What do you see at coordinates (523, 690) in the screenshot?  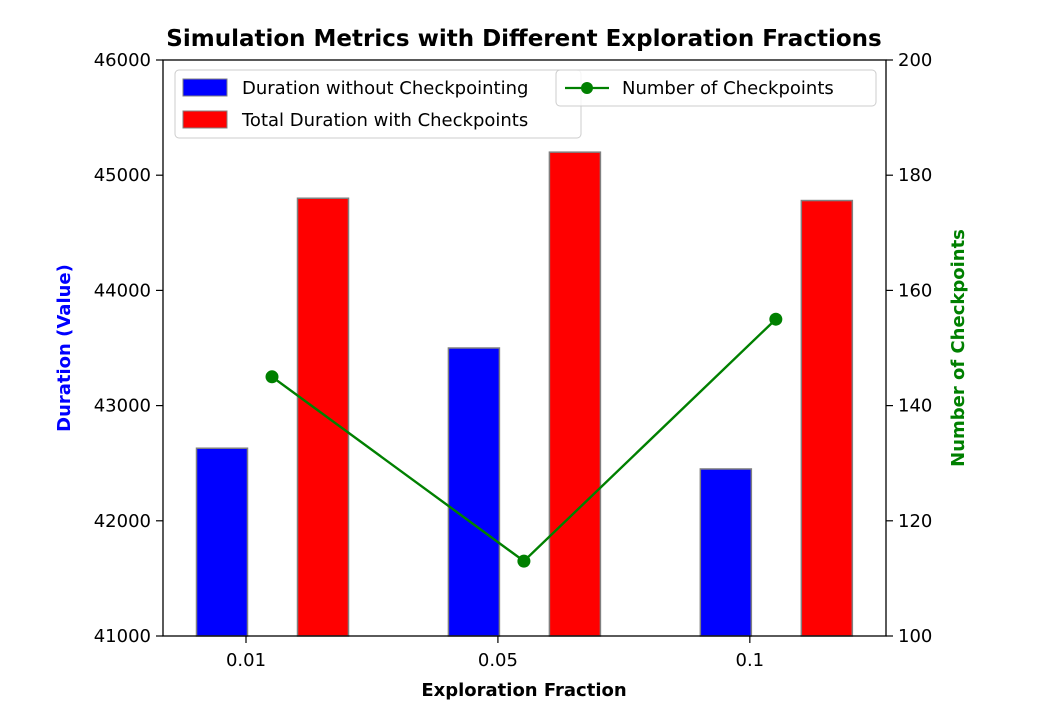 I see `x-axis-label: Exploration Fraction` at bounding box center [523, 690].